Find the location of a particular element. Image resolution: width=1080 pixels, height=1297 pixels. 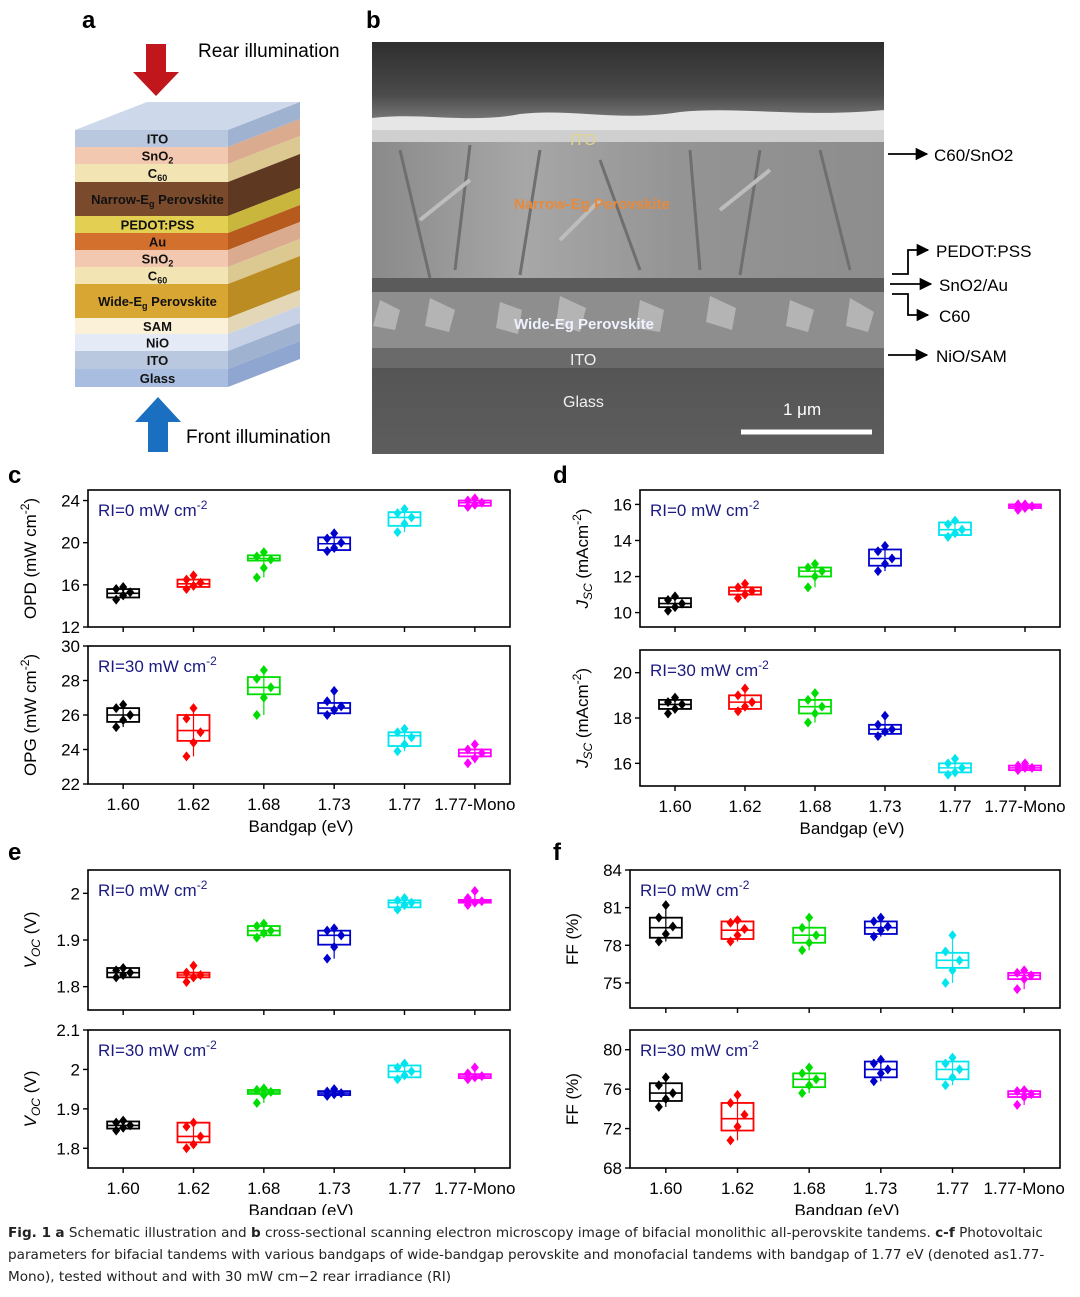

x-tick-label: 1.77-Mono is located at coordinates (474, 804).